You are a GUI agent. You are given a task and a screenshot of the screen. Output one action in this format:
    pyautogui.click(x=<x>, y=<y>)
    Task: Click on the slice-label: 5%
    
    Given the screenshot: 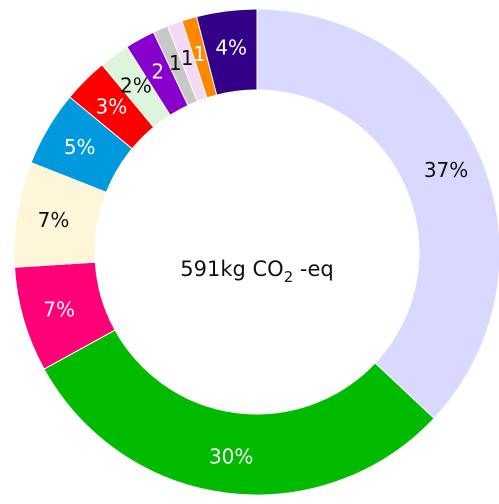 What is the action you would take?
    pyautogui.click(x=80, y=147)
    